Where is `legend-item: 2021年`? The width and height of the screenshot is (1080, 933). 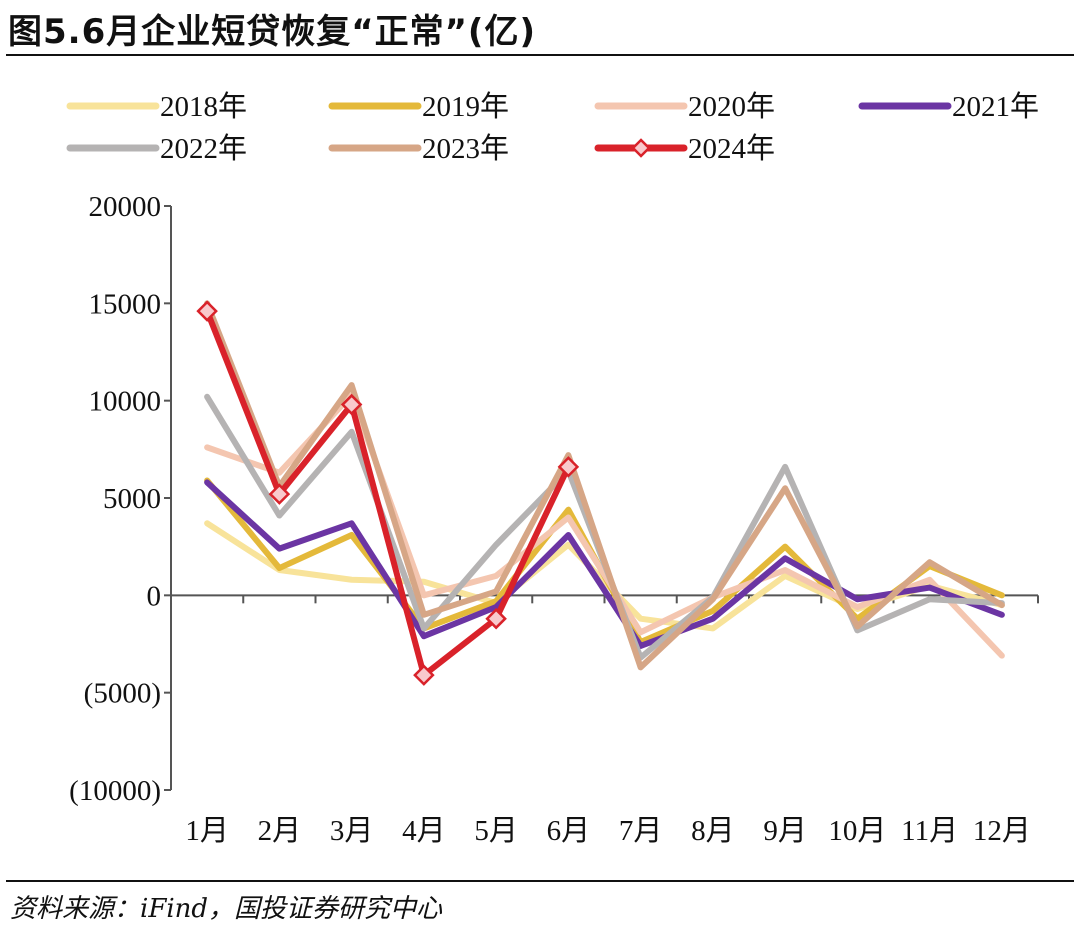
legend-item: 2021年 is located at coordinates (948, 106).